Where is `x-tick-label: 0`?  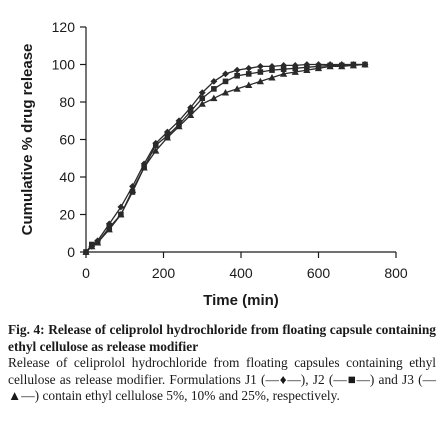
x-tick-label: 0 is located at coordinates (86, 273).